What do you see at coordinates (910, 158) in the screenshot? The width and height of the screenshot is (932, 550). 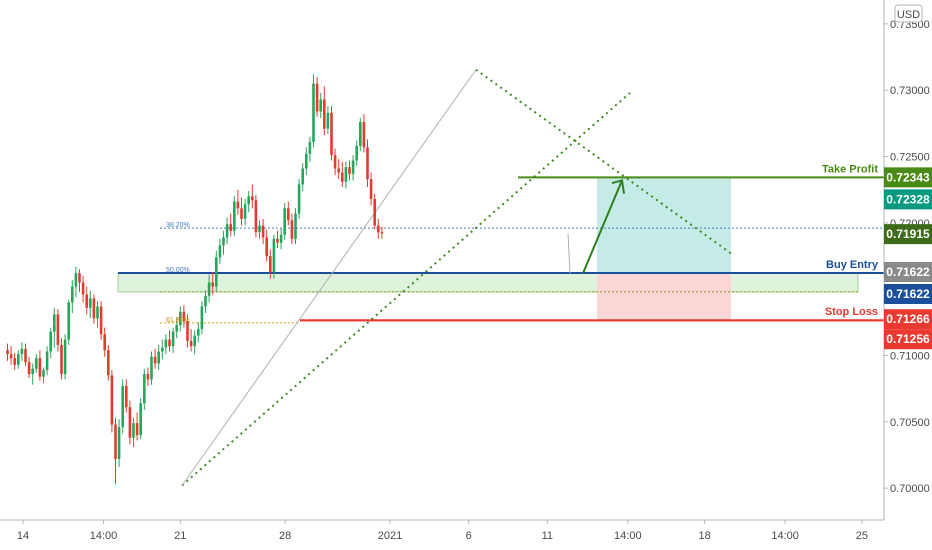 I see `y-tick-label: 0.72500` at bounding box center [910, 158].